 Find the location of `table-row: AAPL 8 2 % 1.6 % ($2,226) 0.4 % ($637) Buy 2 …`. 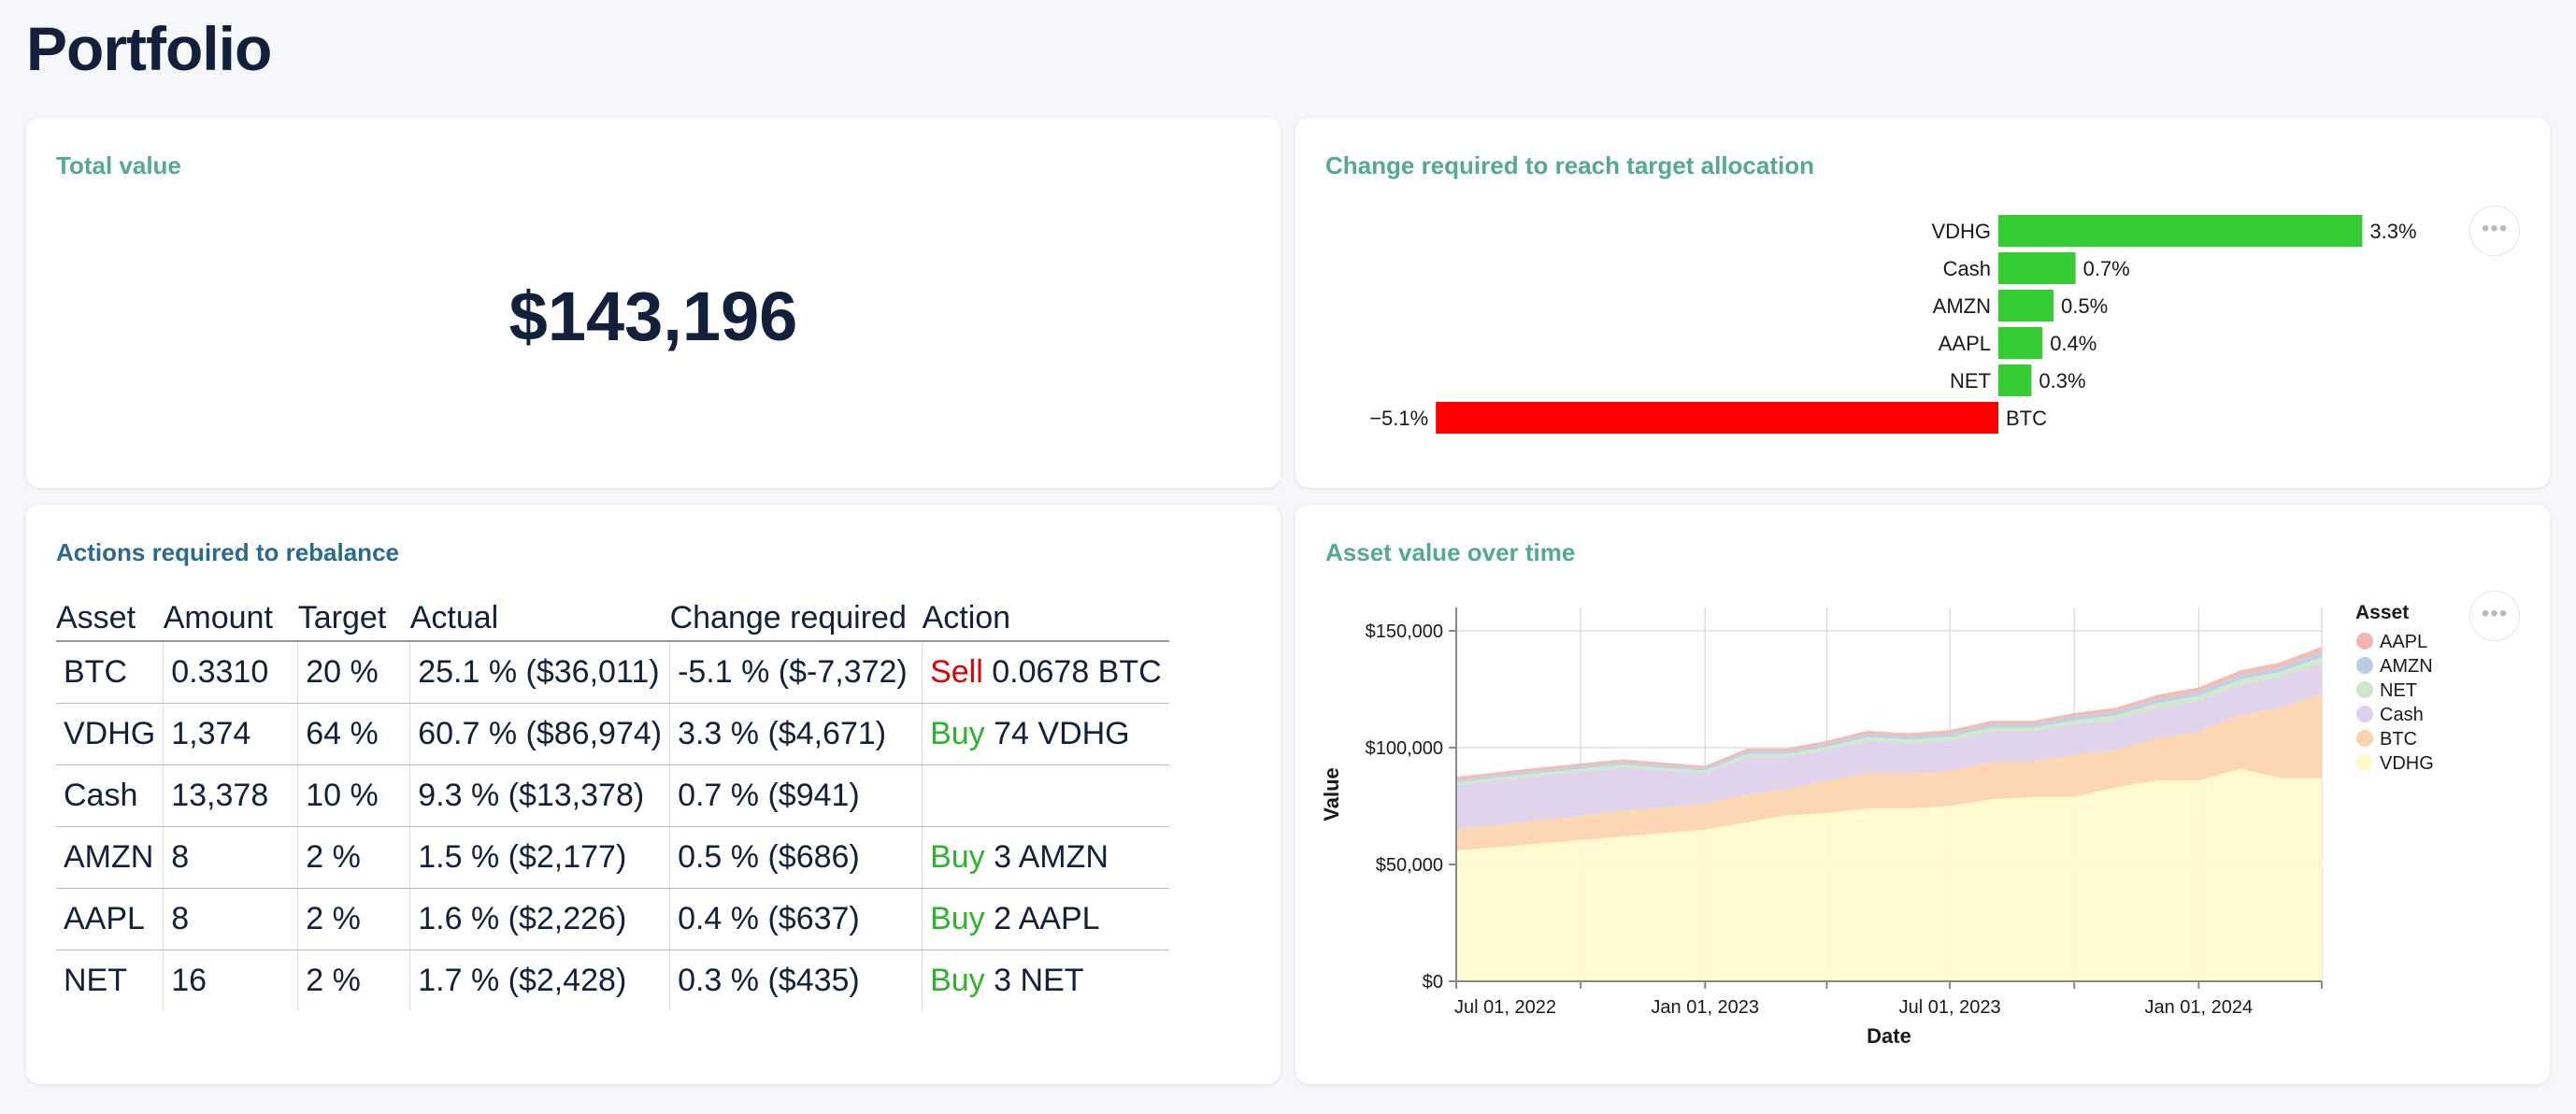

table-row: AAPL 8 2 % 1.6 % ($2,226) 0.4 % ($637) Buy 2 … is located at coordinates (612, 919).